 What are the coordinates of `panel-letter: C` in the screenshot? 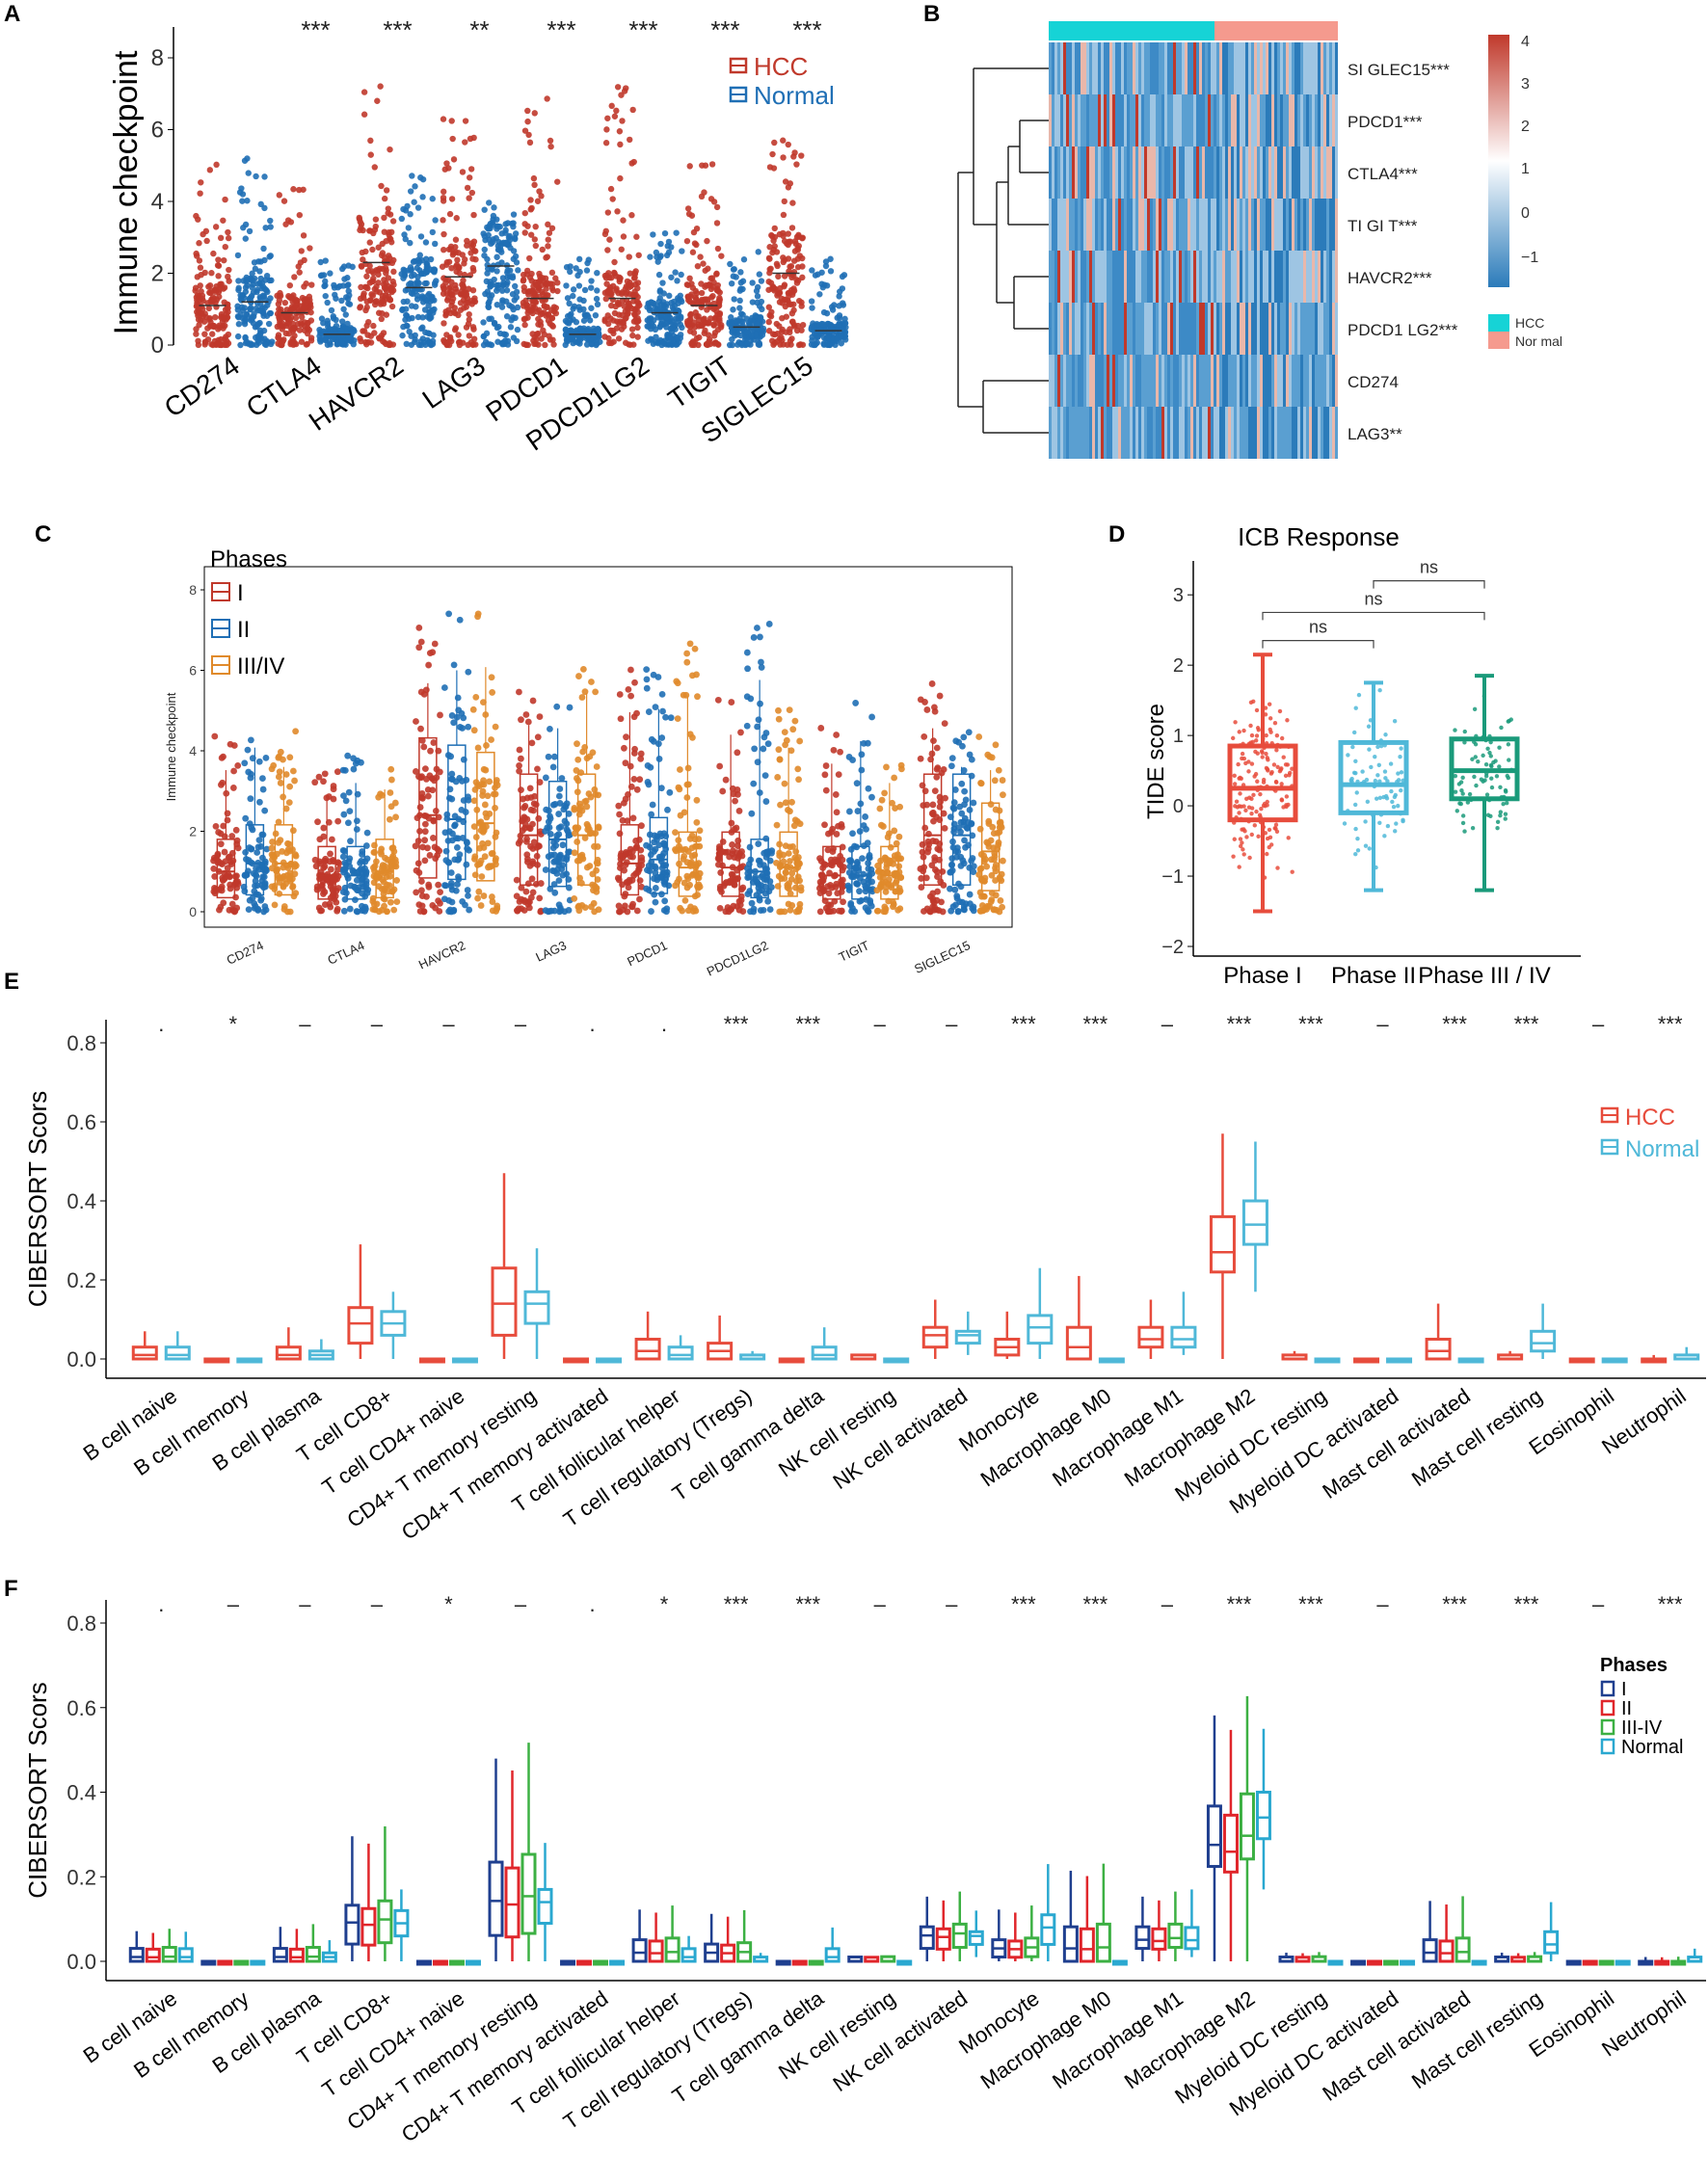 It's located at (43, 534).